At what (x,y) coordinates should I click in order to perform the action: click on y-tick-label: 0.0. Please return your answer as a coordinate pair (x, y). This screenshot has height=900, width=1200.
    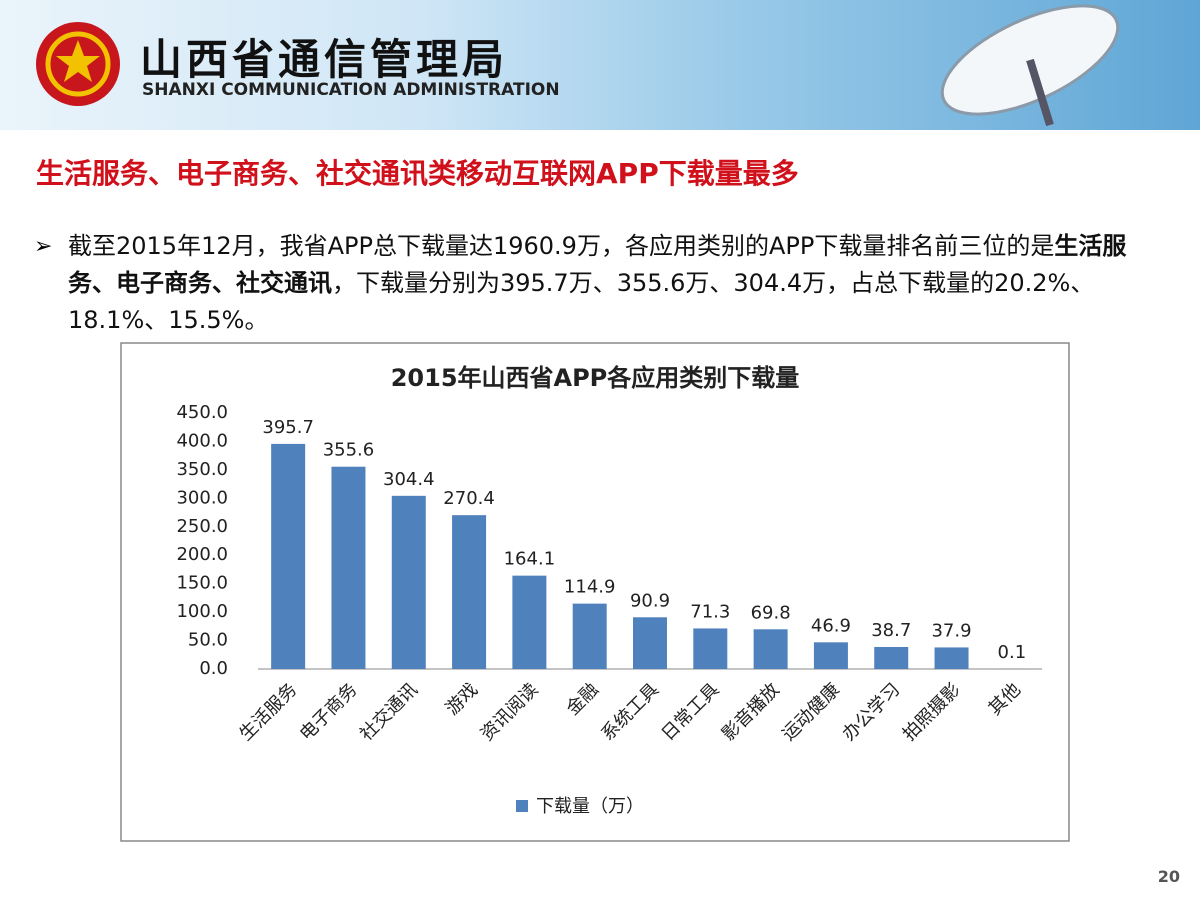
    Looking at the image, I should click on (213, 668).